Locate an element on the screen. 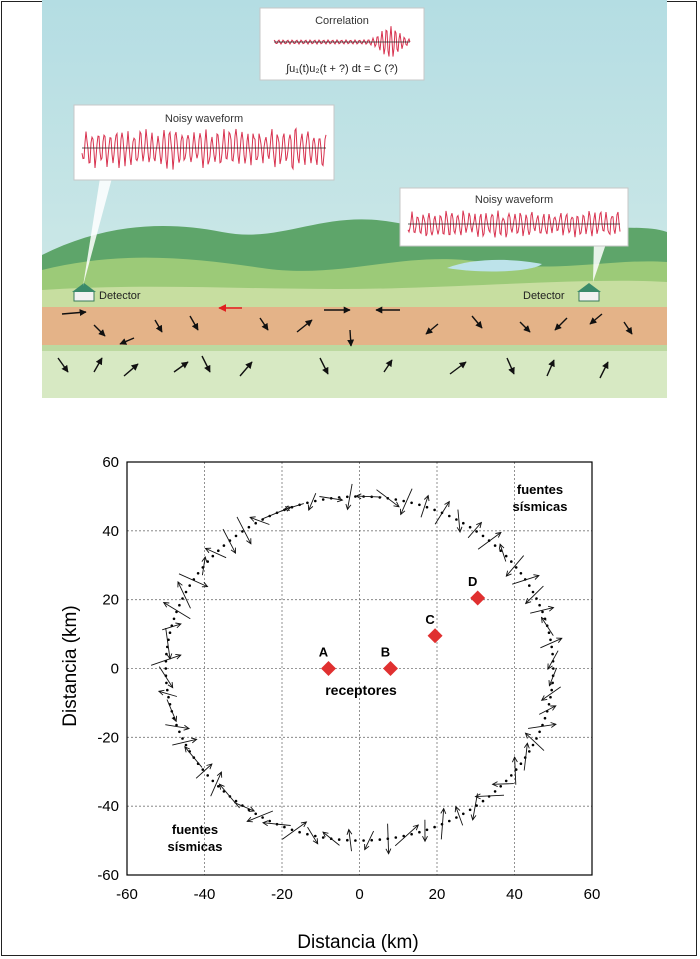  receiver-label-d: D is located at coordinates (472, 581).